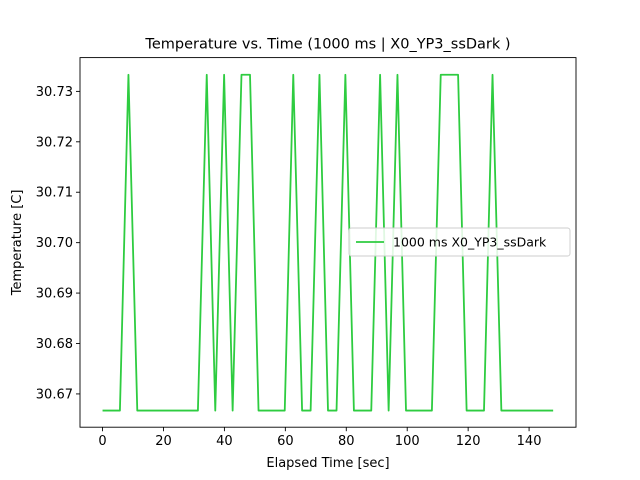 Image resolution: width=640 pixels, height=480 pixels. Describe the element at coordinates (468, 441) in the screenshot. I see `x-tick-label: 120` at that location.